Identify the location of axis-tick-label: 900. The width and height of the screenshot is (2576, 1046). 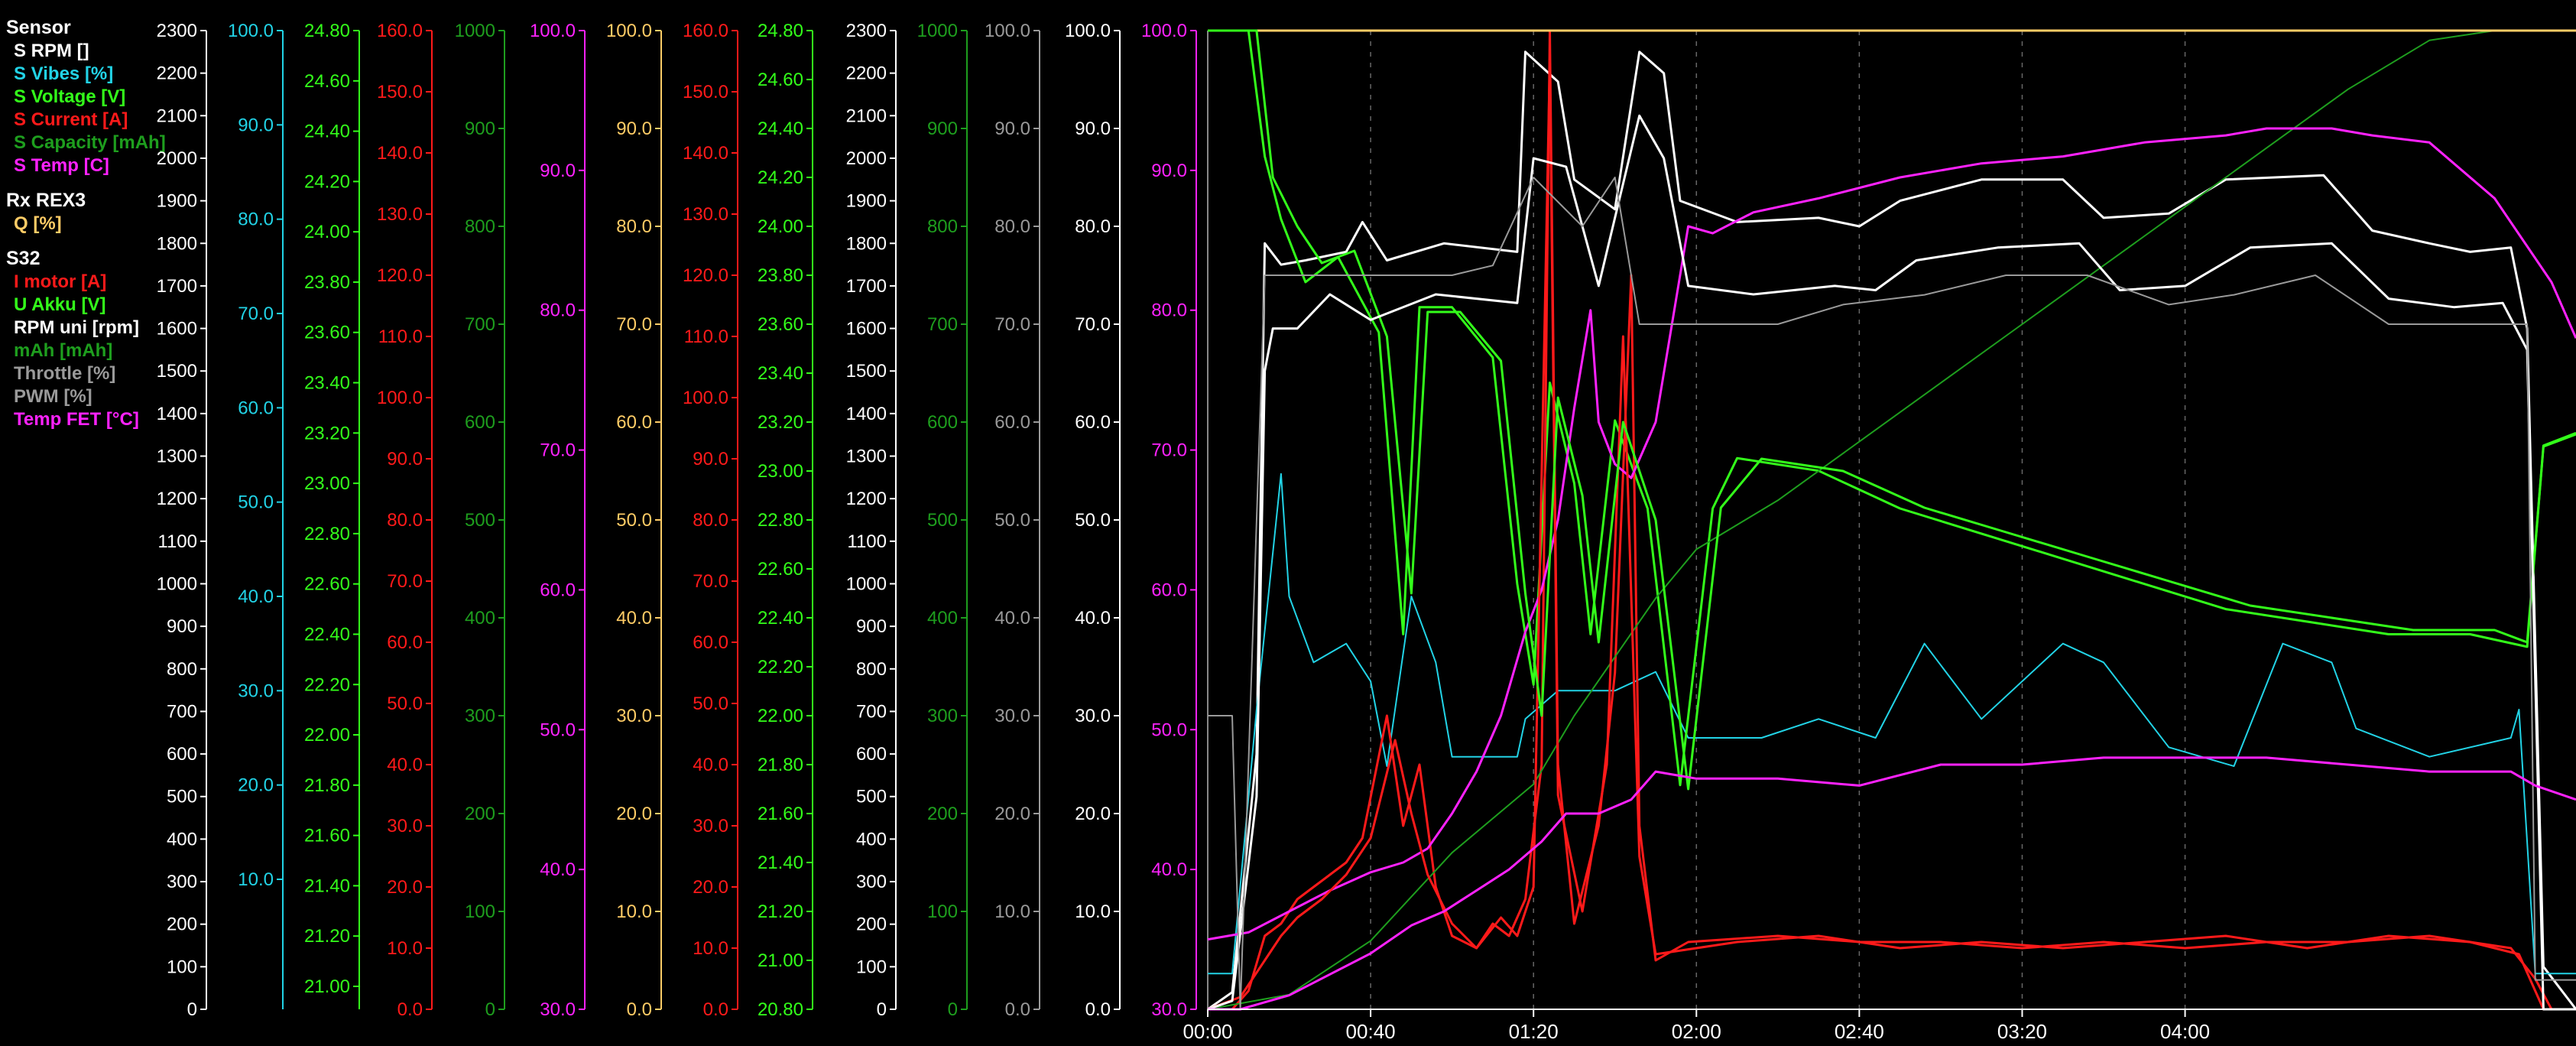
(480, 129).